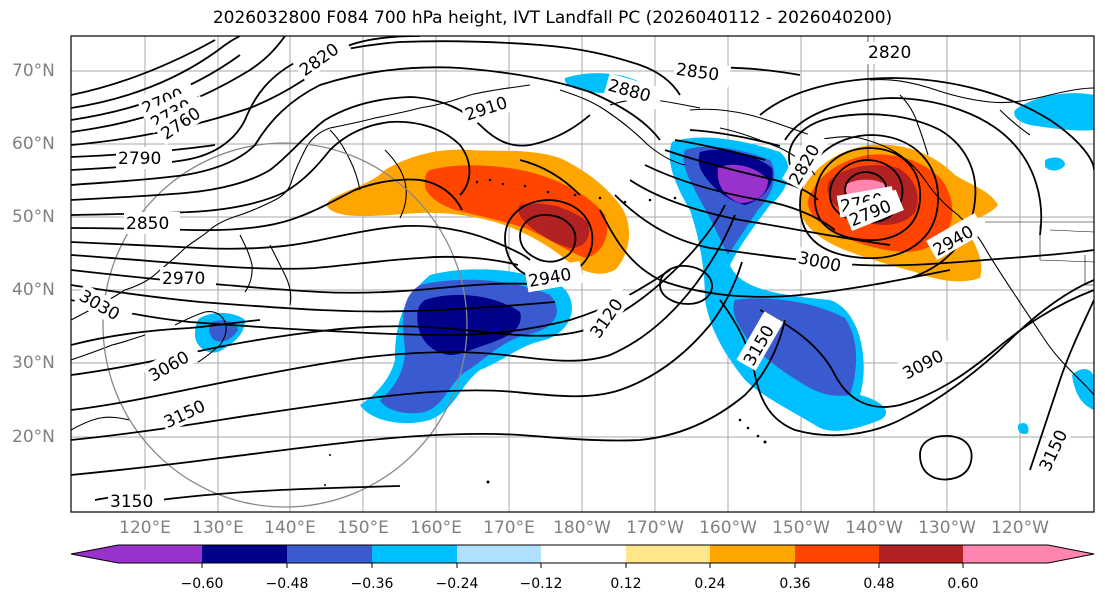 This screenshot has width=1105, height=604. I want to click on contour-label: 2970, so click(183, 279).